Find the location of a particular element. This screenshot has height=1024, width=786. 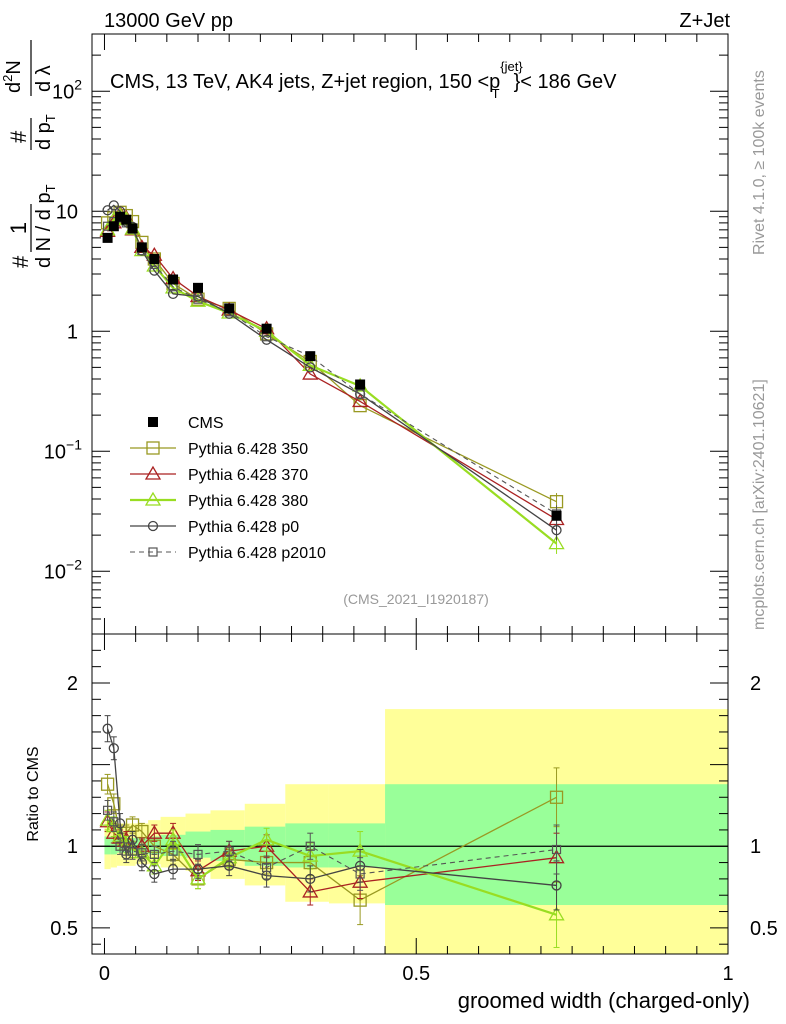

legend-label-3: Pythia 6.428 p0 is located at coordinates (243, 527).